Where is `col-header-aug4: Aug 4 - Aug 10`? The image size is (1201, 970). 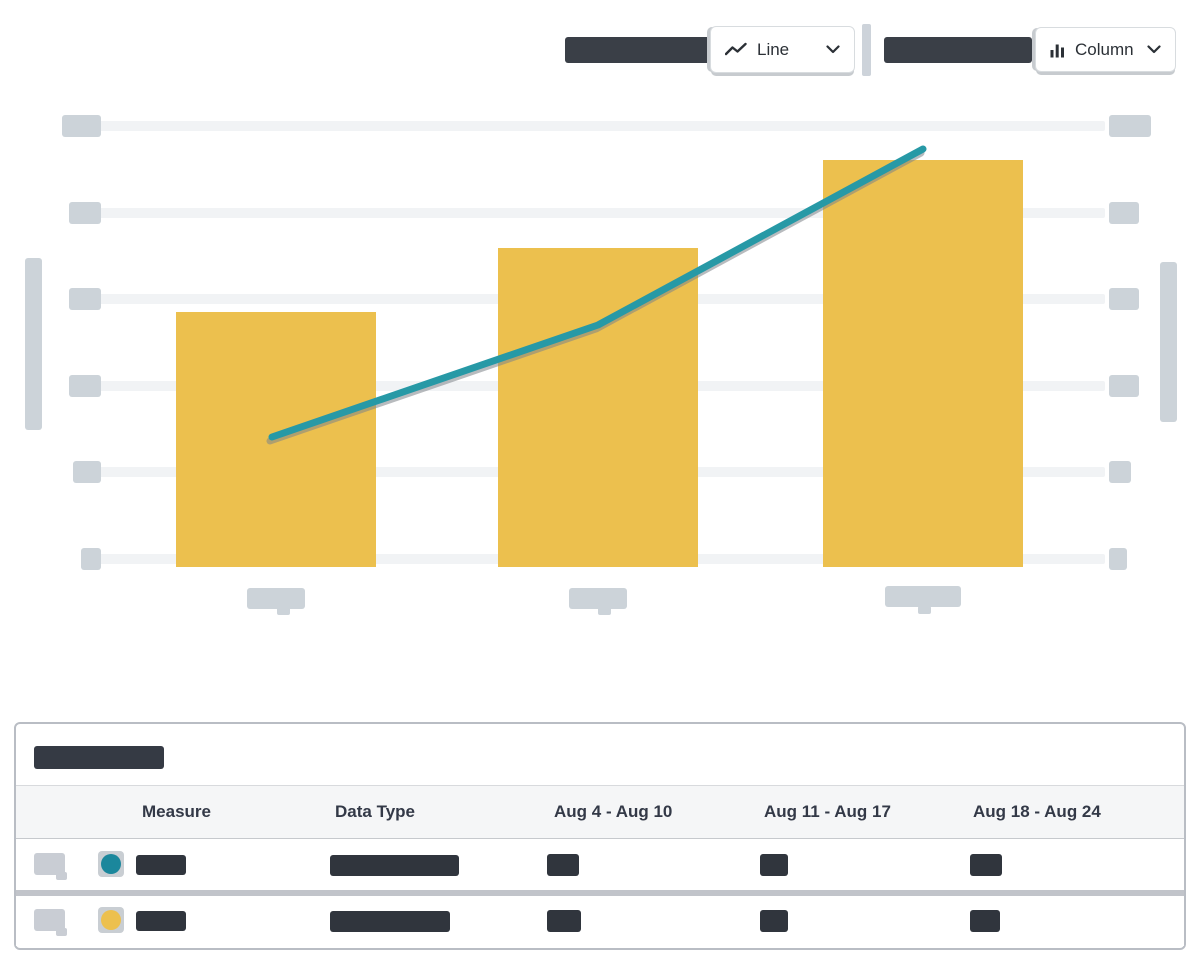
col-header-aug4: Aug 4 - Aug 10 is located at coordinates (613, 811).